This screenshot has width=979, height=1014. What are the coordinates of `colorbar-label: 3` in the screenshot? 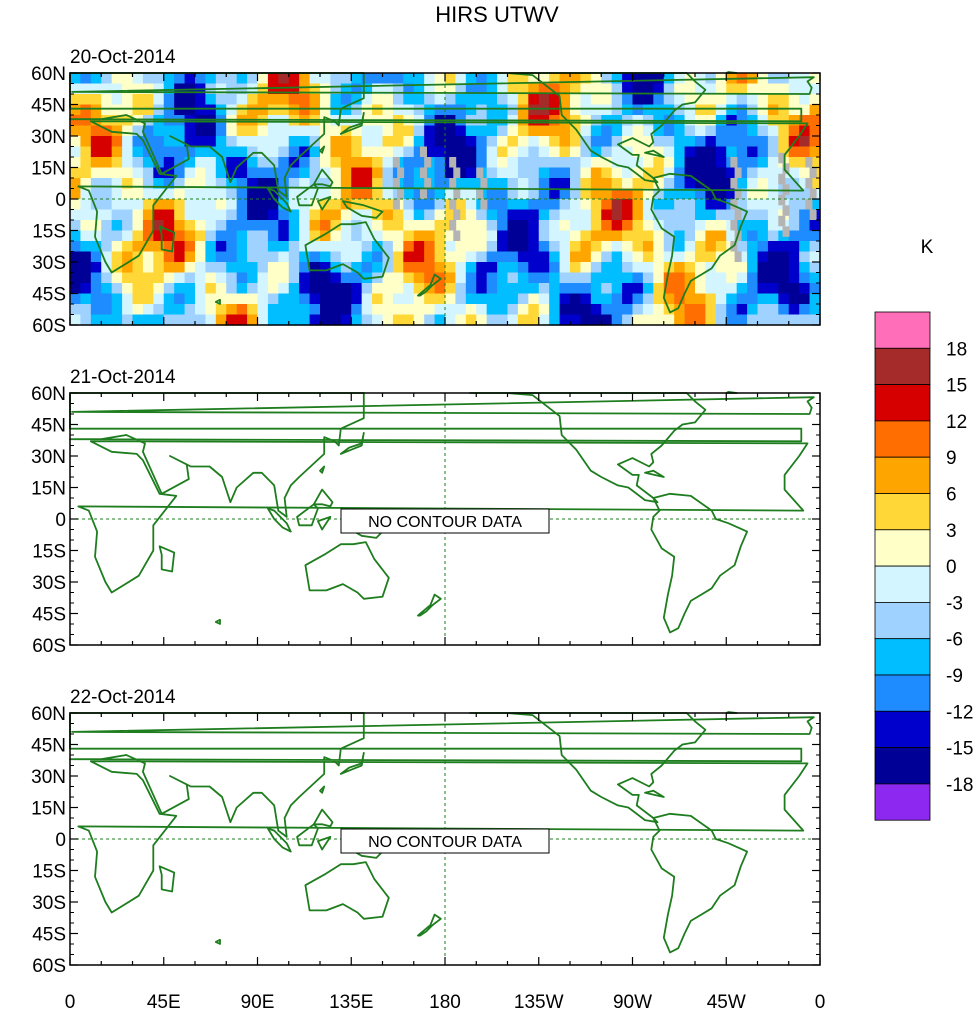 It's located at (951, 531).